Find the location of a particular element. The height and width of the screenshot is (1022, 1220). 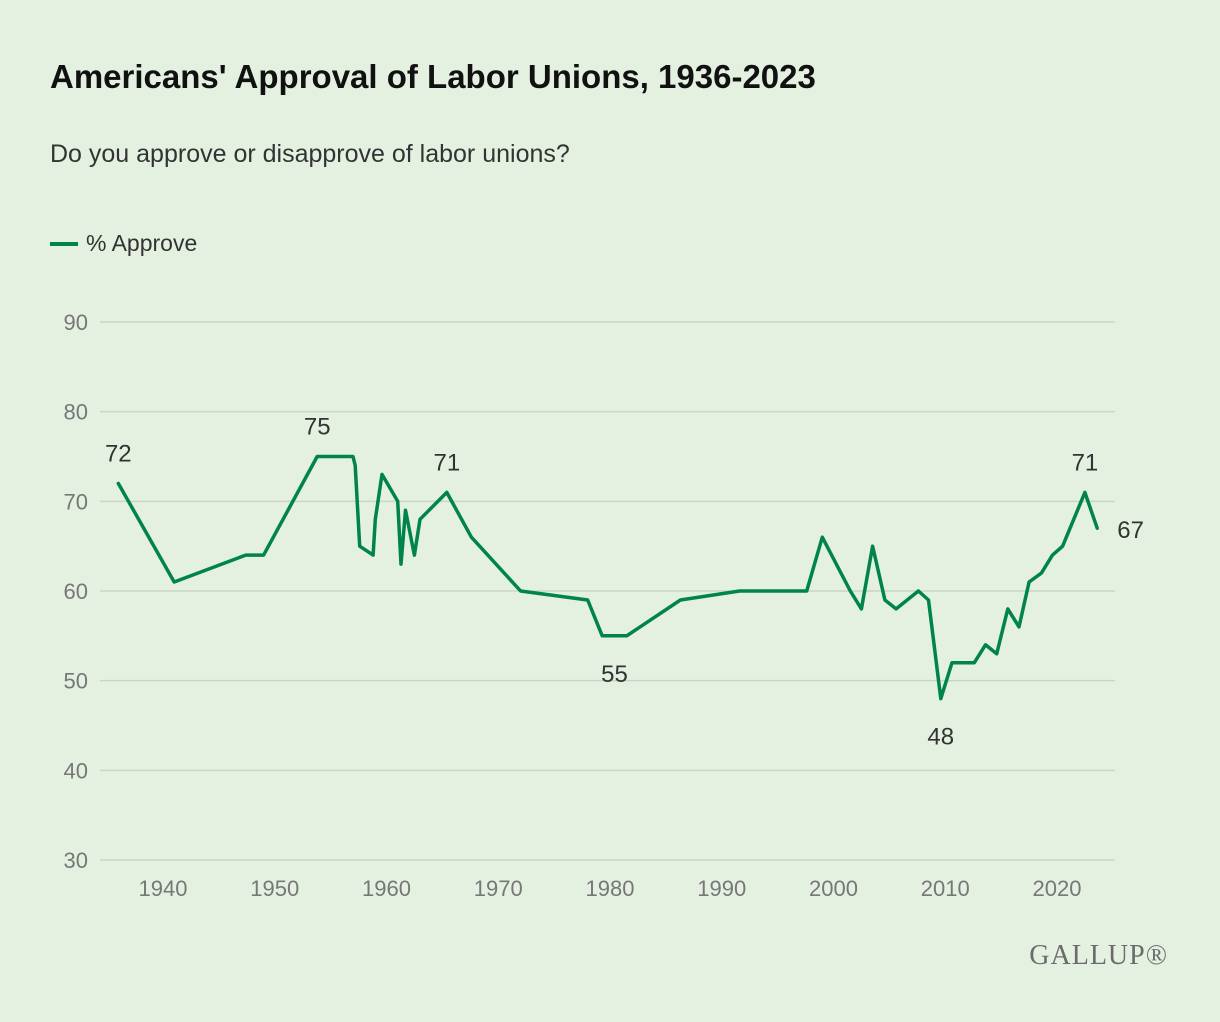

y-tick-label: 40 is located at coordinates (76, 770).